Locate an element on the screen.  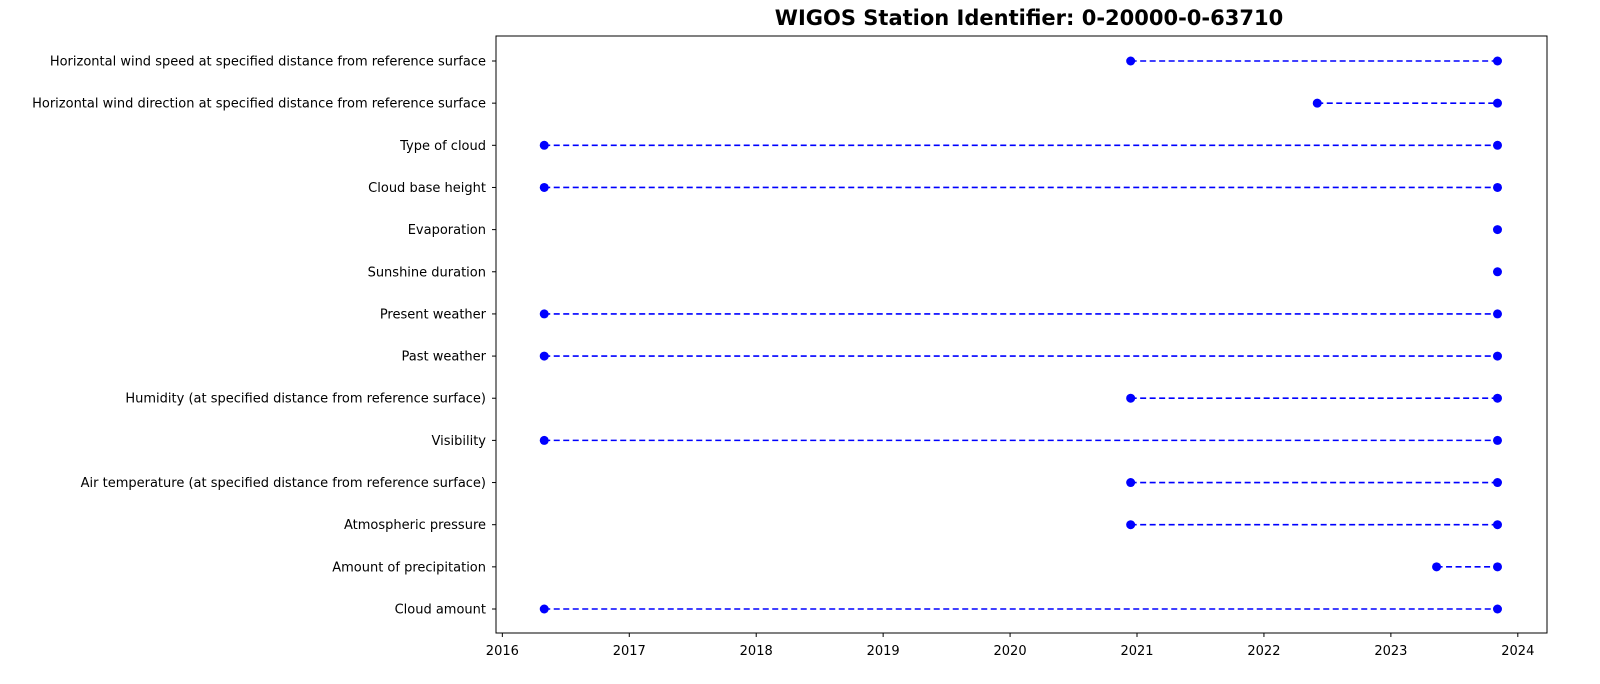
x-tick-label: 2020 is located at coordinates (1010, 651).